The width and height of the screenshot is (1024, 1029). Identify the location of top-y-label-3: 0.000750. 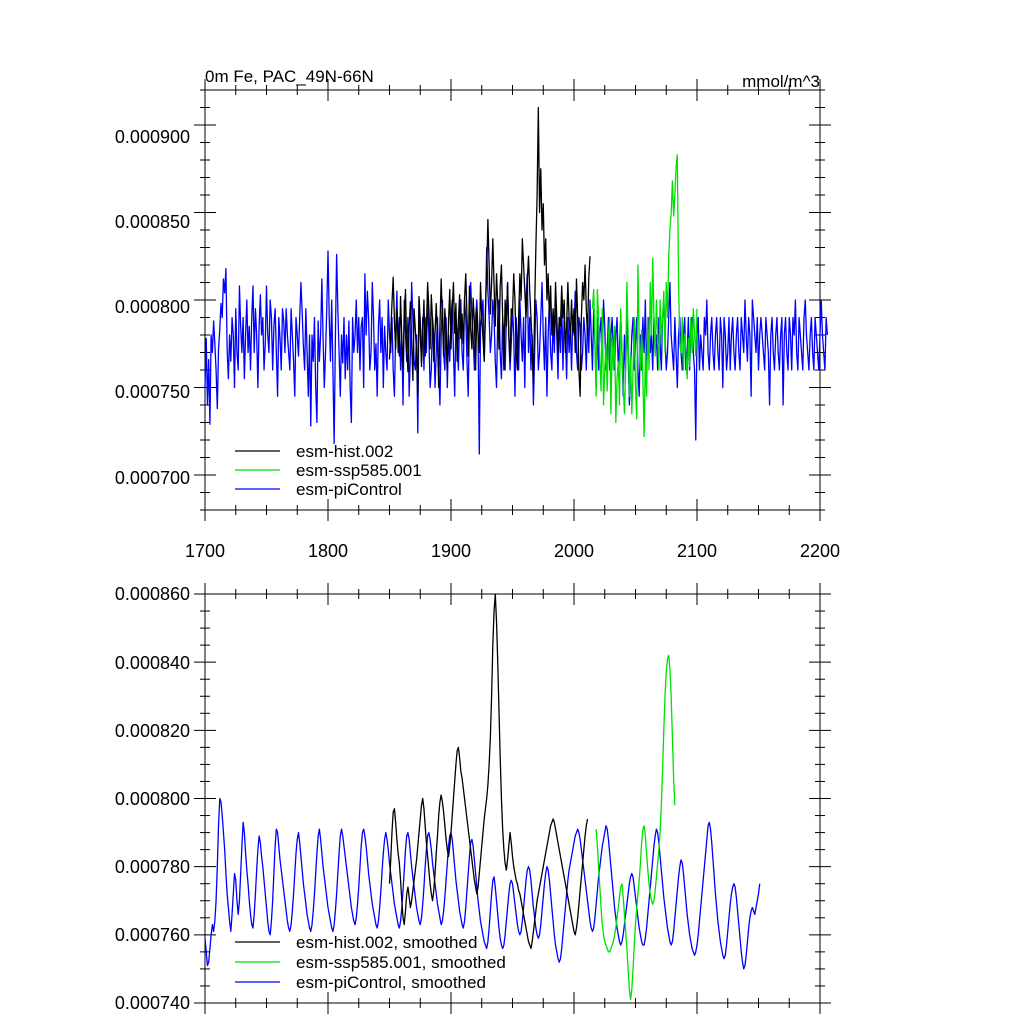
(152, 392).